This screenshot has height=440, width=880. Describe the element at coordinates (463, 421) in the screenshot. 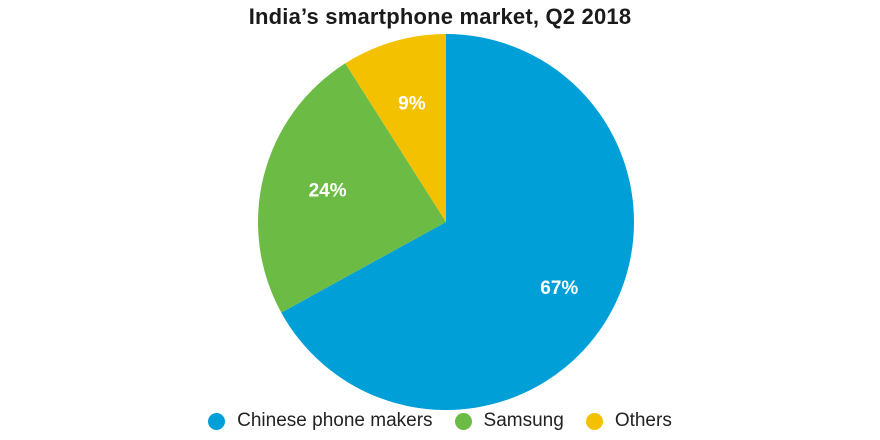

I see `legend-swatch-samsung` at that location.